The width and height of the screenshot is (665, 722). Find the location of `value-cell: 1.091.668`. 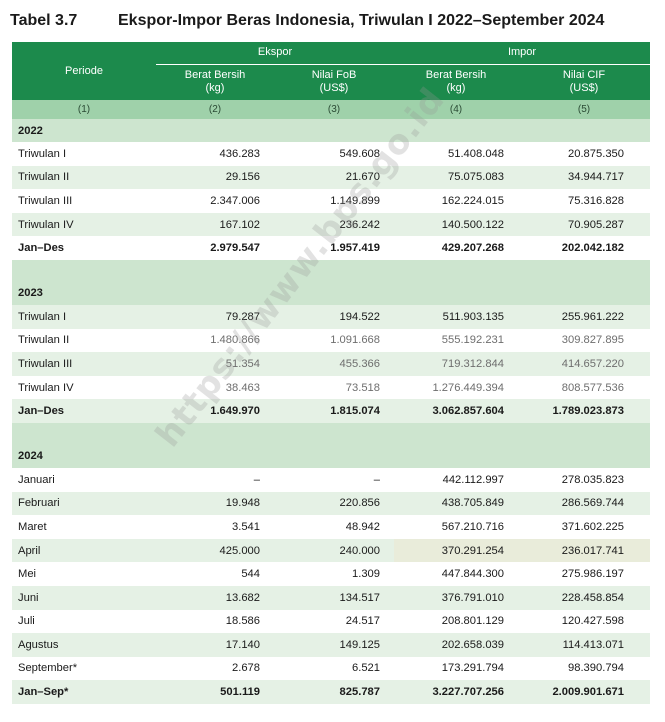

value-cell: 1.091.668 is located at coordinates (334, 340).